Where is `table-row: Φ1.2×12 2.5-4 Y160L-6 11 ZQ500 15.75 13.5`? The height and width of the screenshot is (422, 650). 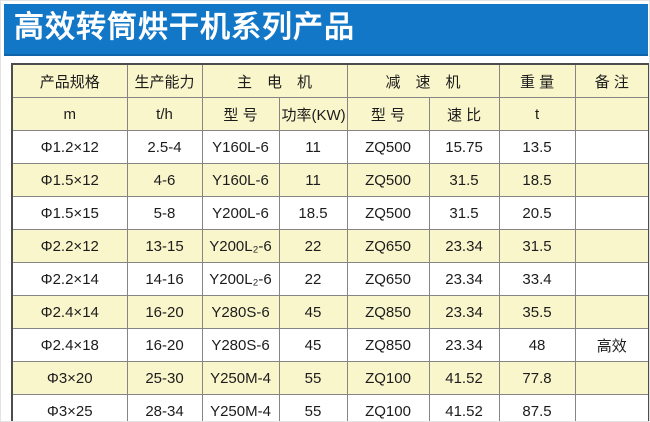
table-row: Φ1.2×12 2.5-4 Y160L-6 11 ZQ500 15.75 13.5 is located at coordinates (330, 147).